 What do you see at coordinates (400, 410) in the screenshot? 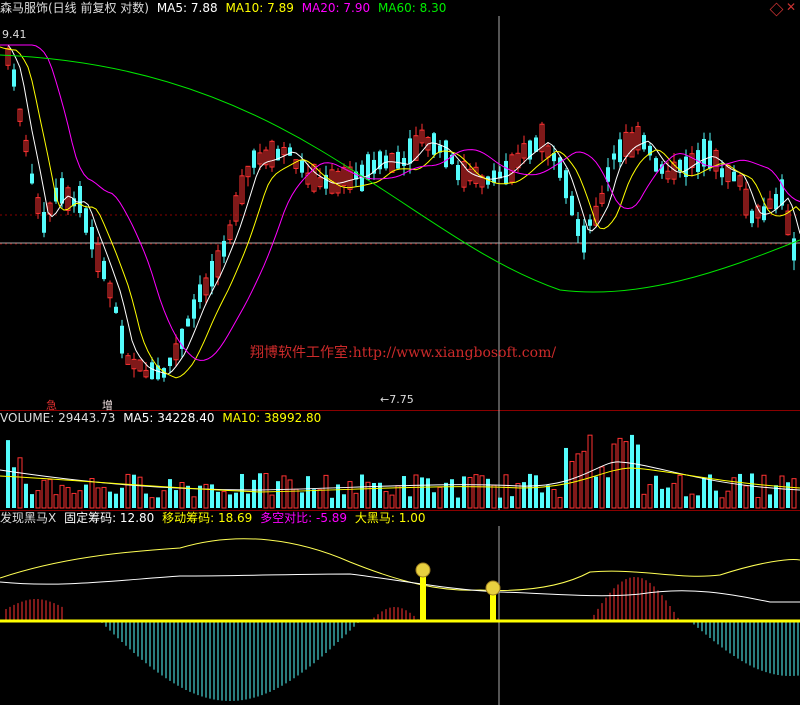
I see `pane-divider` at bounding box center [400, 410].